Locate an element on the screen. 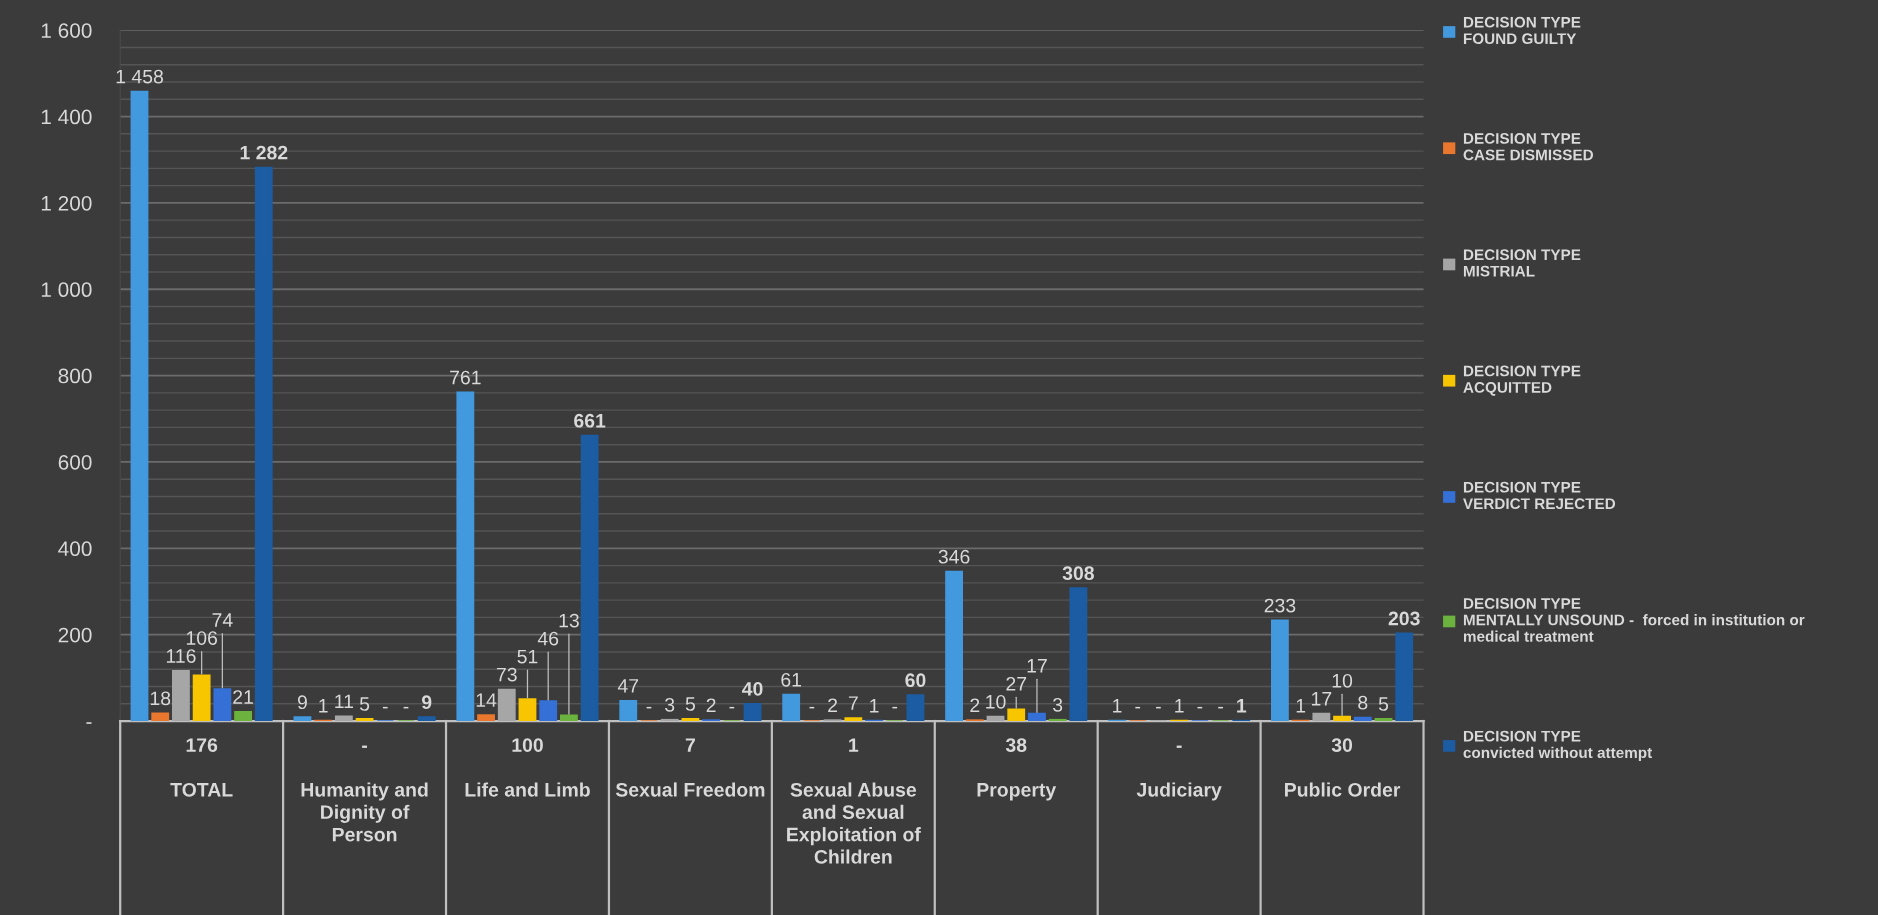 The width and height of the screenshot is (1878, 915). data-label: 46 is located at coordinates (548, 638).